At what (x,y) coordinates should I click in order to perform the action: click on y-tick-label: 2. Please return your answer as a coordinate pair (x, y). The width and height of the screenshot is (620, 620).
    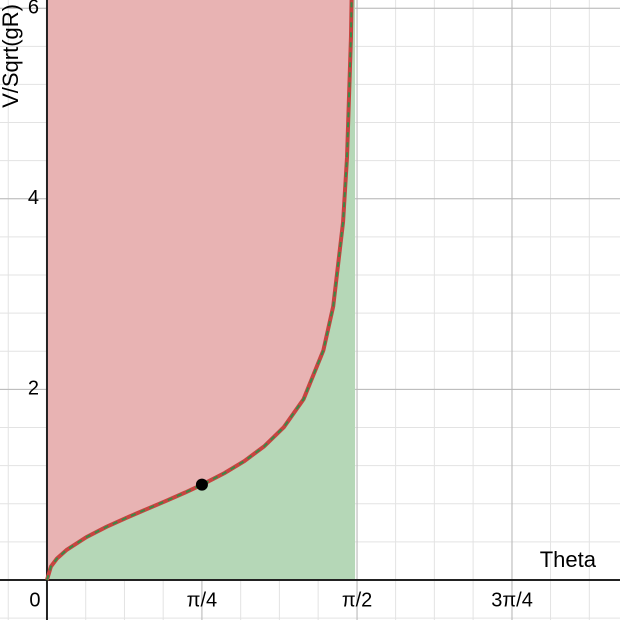
    Looking at the image, I should click on (33, 389).